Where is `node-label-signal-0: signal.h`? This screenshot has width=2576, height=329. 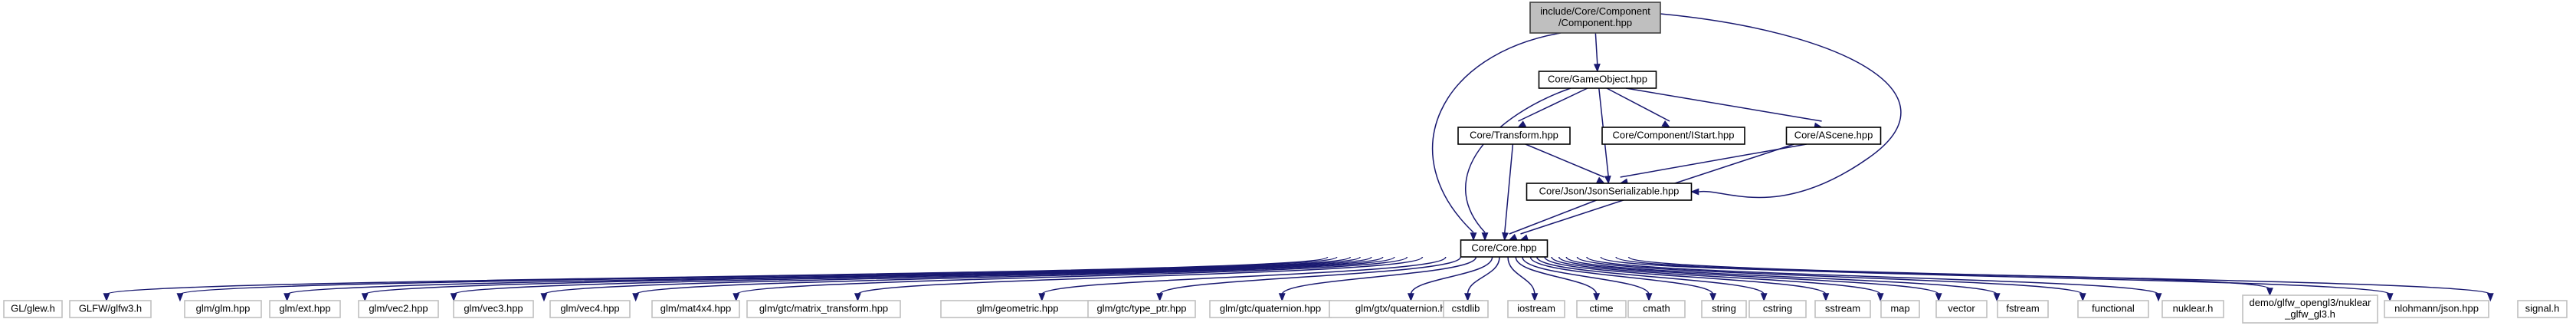 node-label-signal-0: signal.h is located at coordinates (2542, 308).